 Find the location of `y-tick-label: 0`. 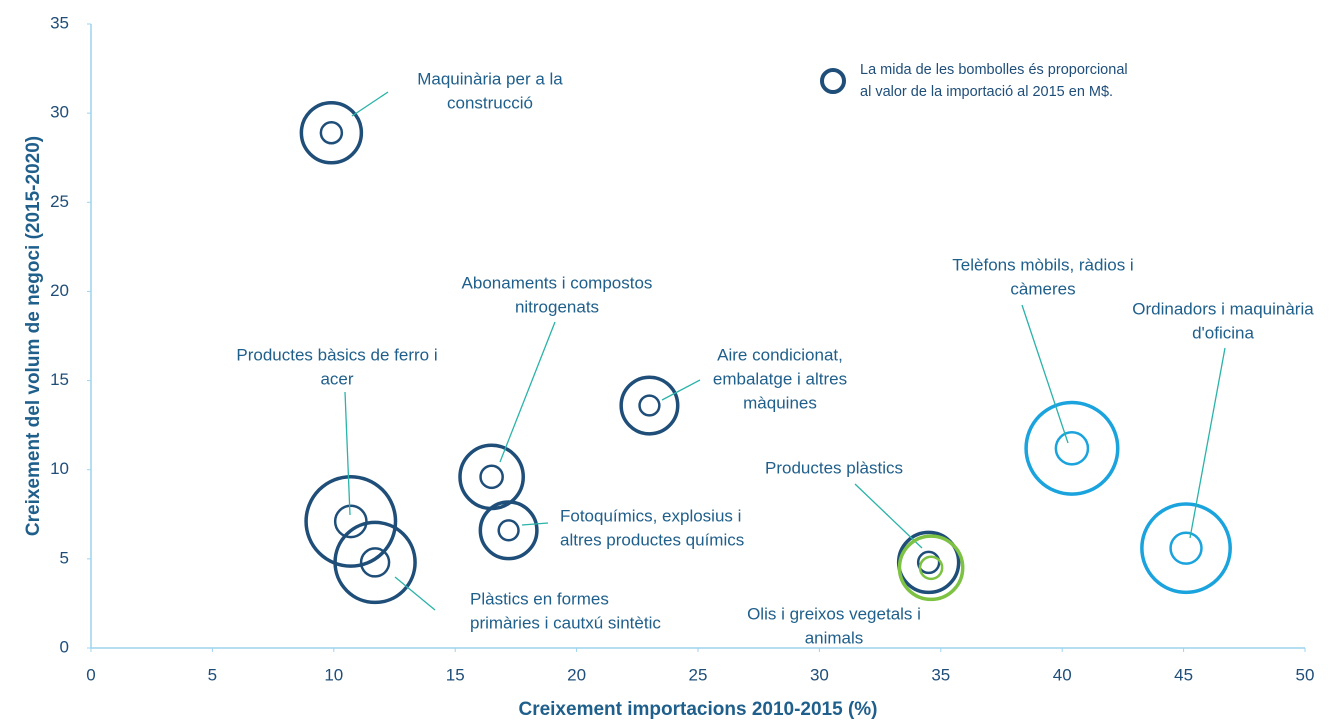

y-tick-label: 0 is located at coordinates (64, 646).